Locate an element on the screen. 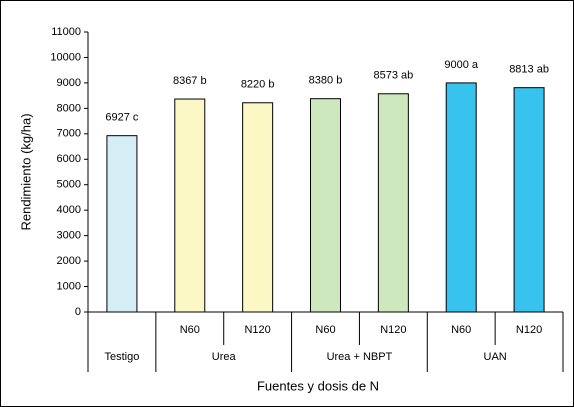 The width and height of the screenshot is (574, 407). value-label: 8367 b is located at coordinates (190, 81).